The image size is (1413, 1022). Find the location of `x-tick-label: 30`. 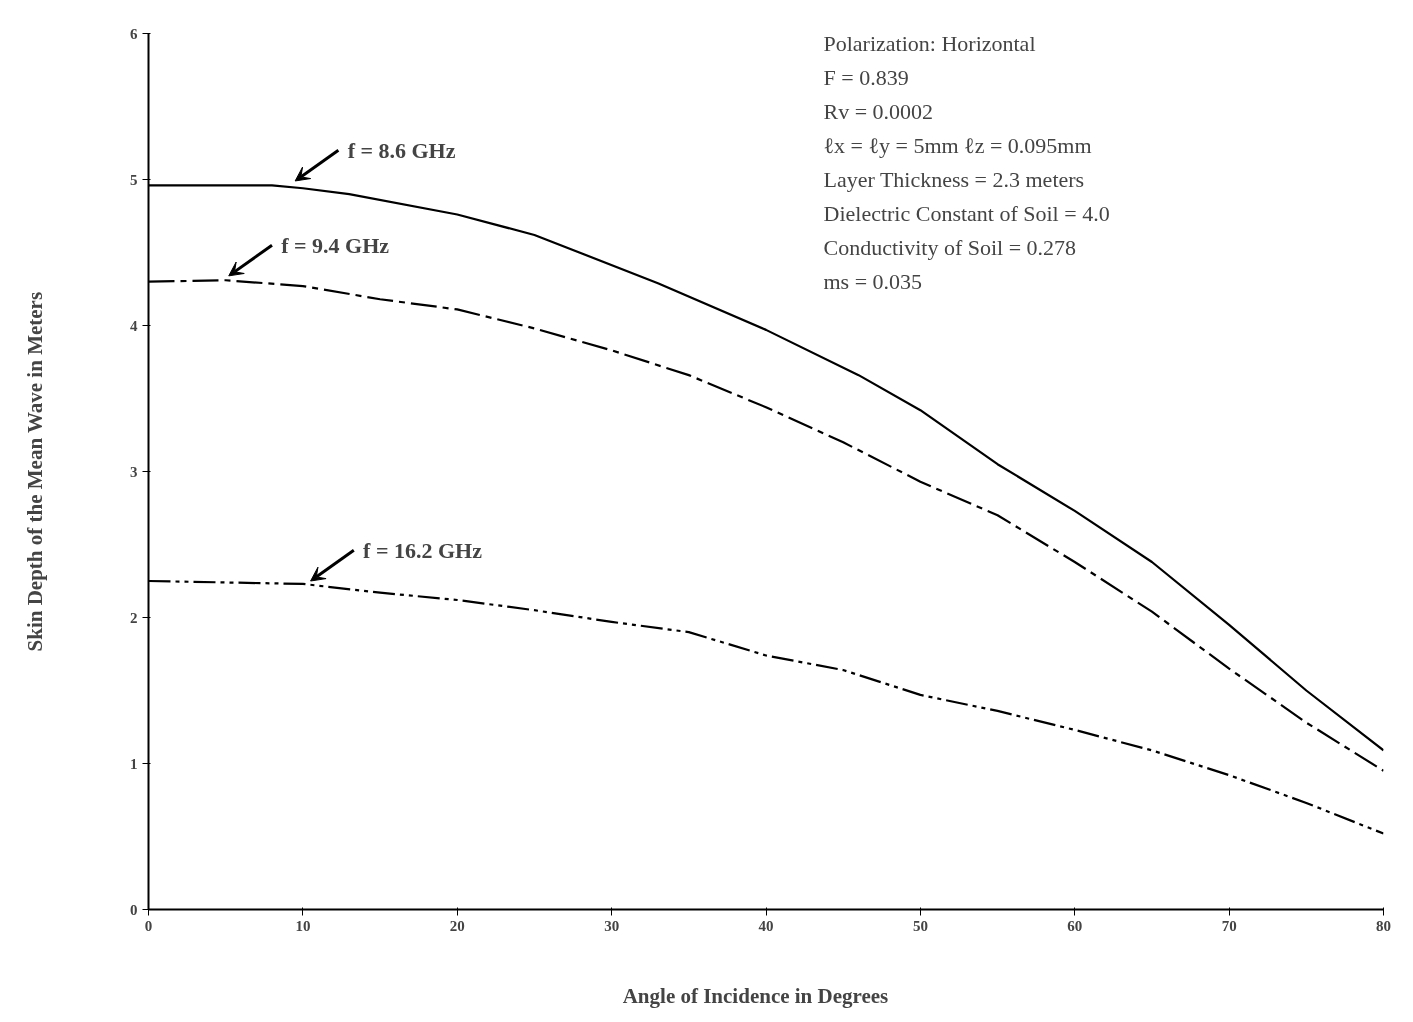

x-tick-label: 30 is located at coordinates (612, 925).